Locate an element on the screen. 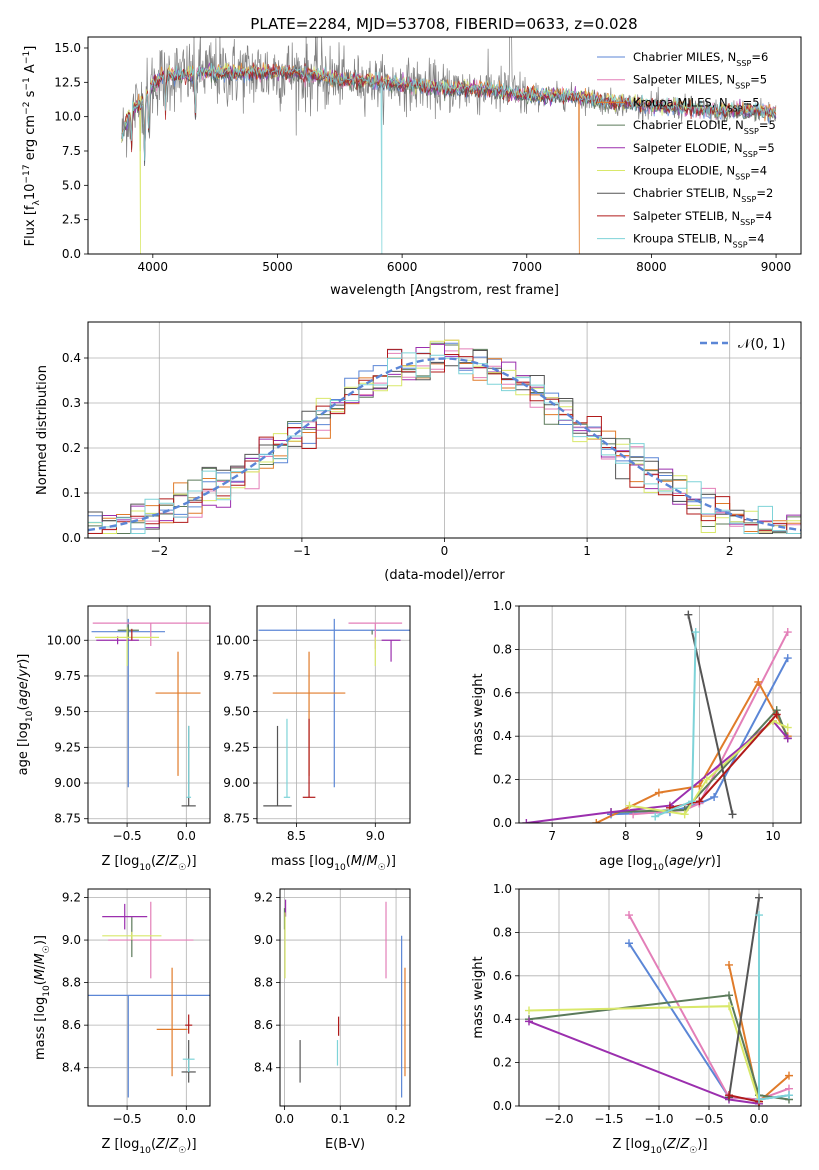  y-tick-label: 1.0 is located at coordinates (502, 889).